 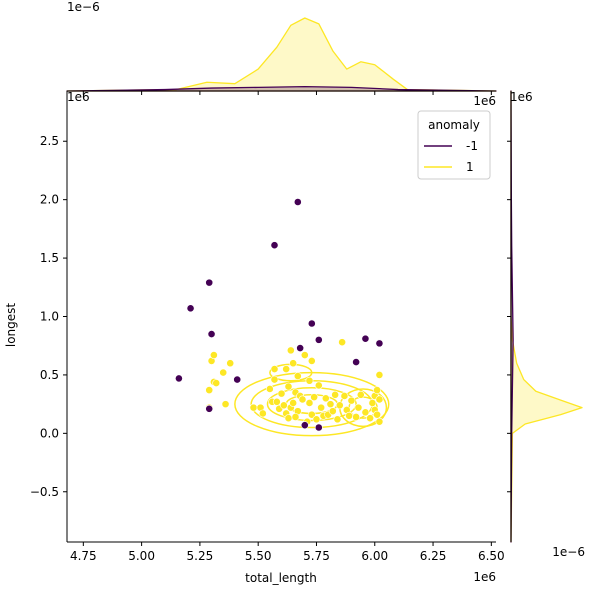 I want to click on legend-label-anomaly-neg1: -1, so click(x=472, y=146).